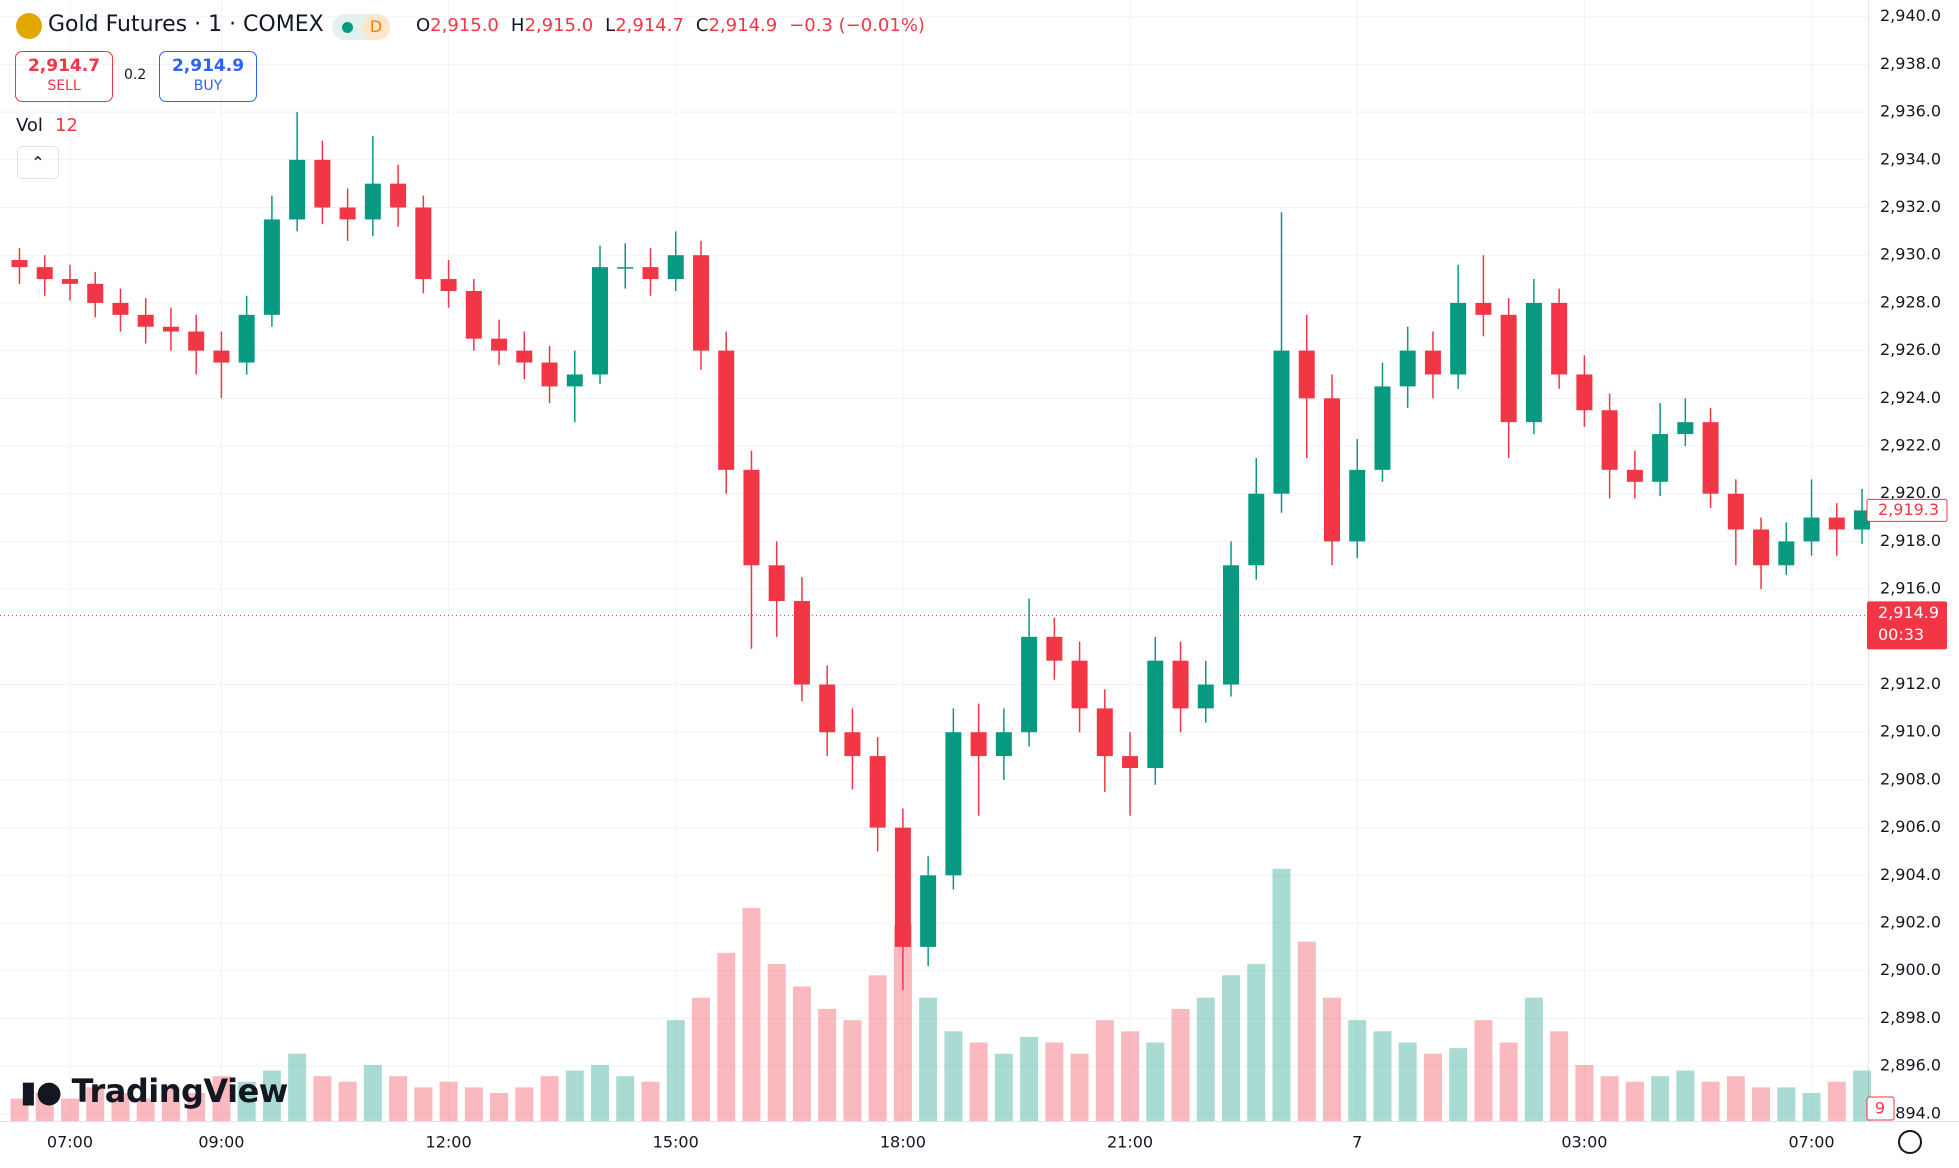 The image size is (1959, 1168). Describe the element at coordinates (1910, 301) in the screenshot. I see `y-tick-label: 2,928.0` at that location.